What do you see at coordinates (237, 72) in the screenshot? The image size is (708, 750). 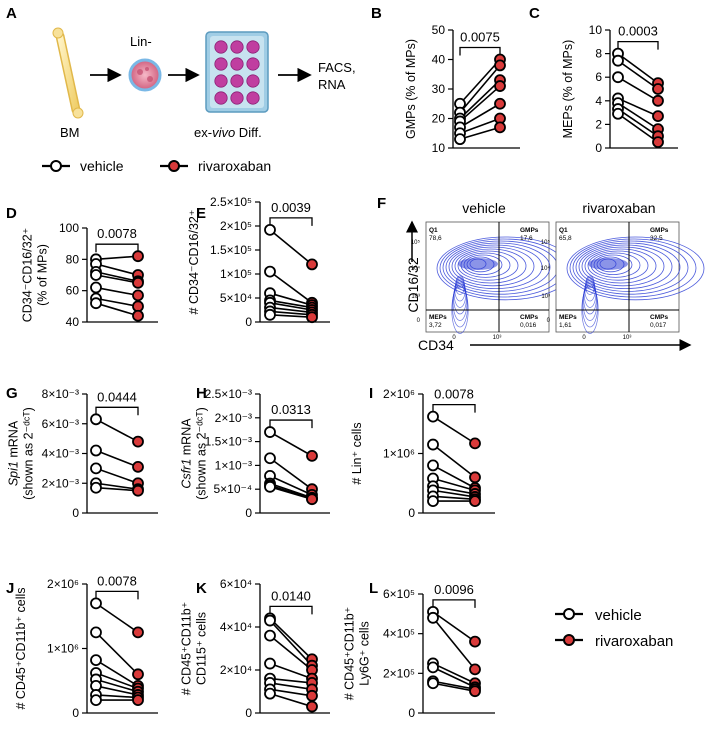 I see `well-plate-icon` at bounding box center [237, 72].